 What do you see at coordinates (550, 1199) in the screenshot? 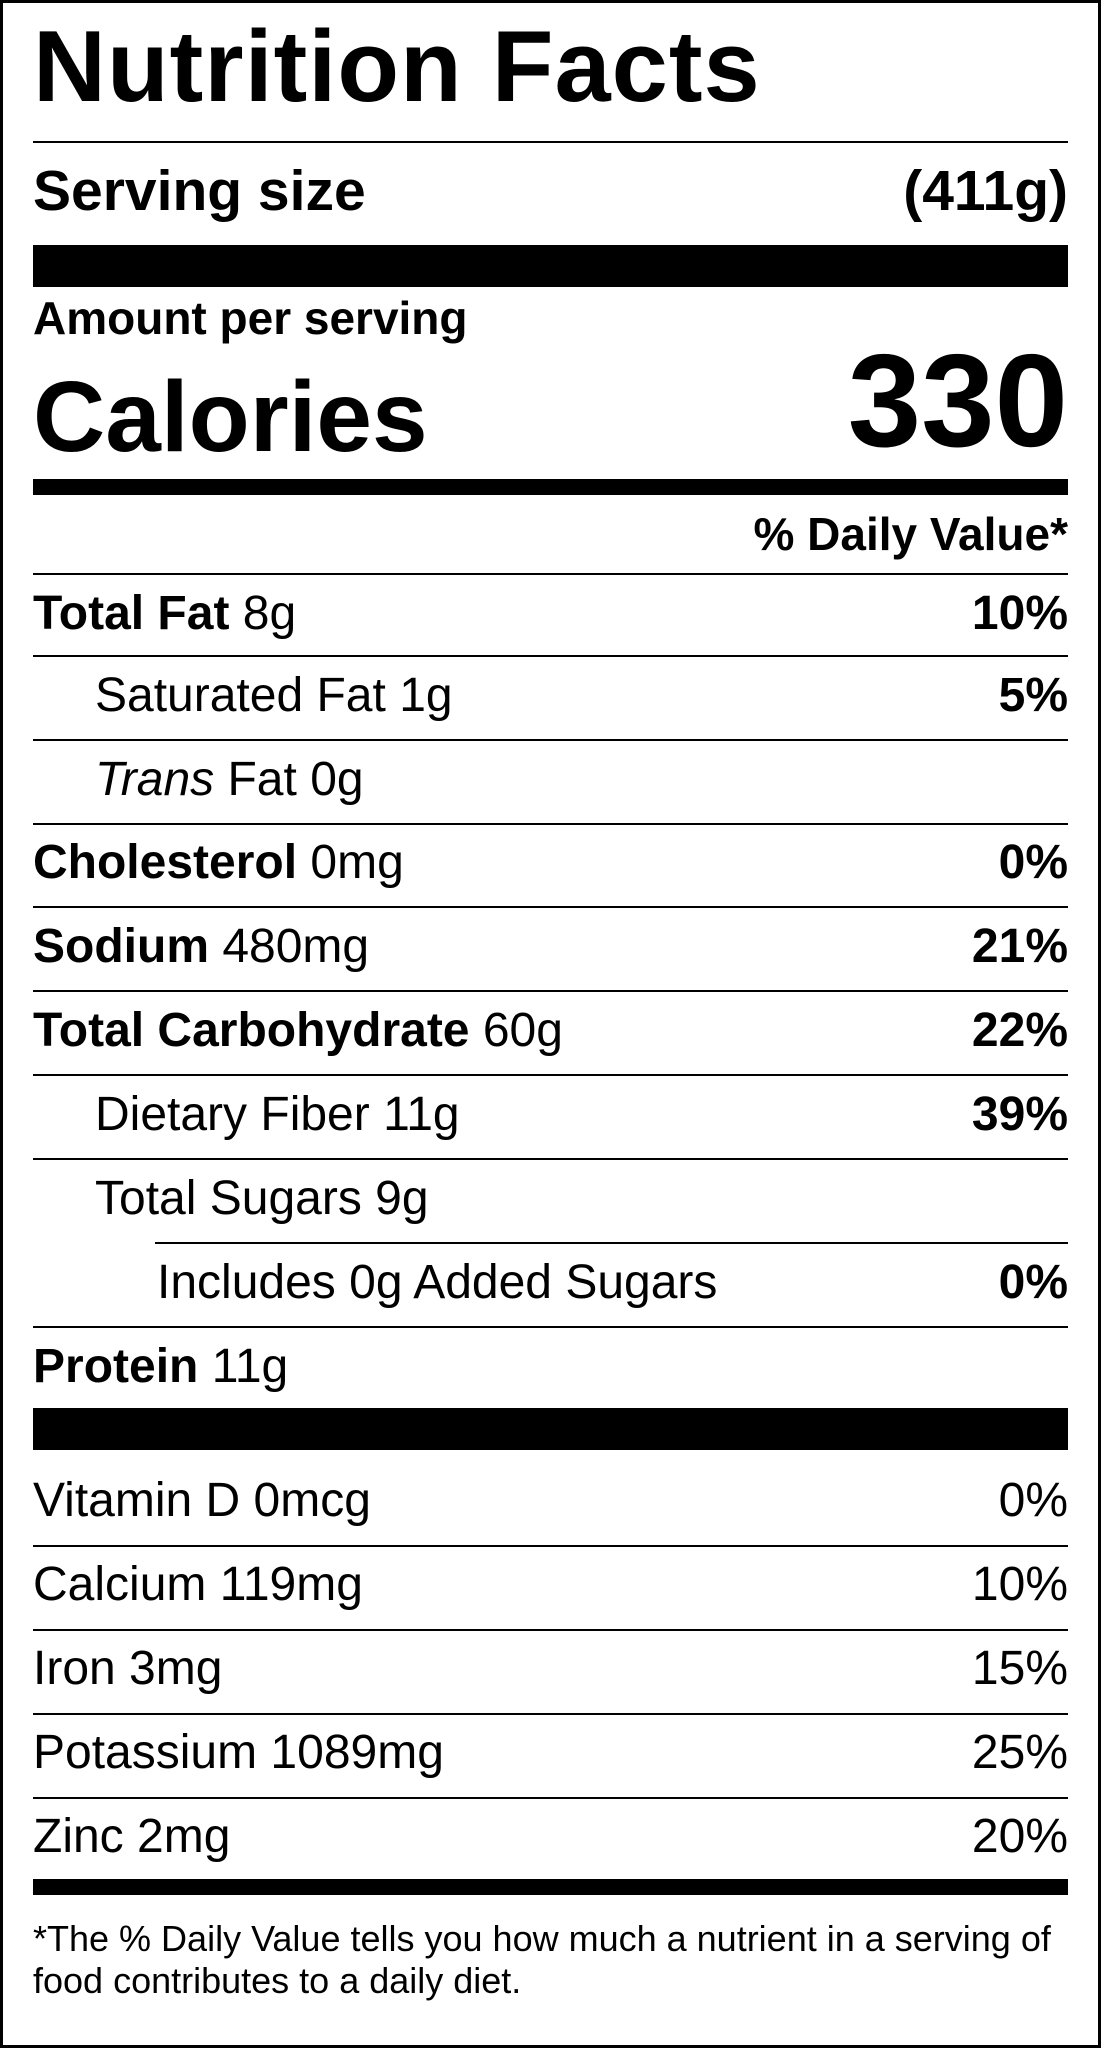
I see `nutrient-row-total-sugars: Total Sugars 9g` at bounding box center [550, 1199].